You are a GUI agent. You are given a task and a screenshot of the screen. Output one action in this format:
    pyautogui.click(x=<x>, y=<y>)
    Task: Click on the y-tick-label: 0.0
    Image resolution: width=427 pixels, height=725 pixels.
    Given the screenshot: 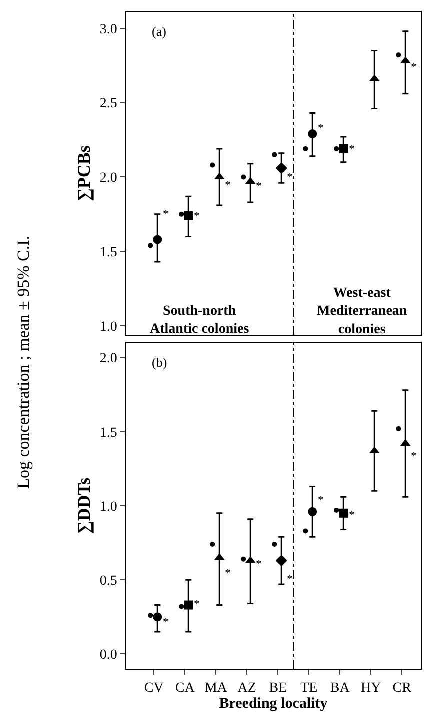 What is the action you would take?
    pyautogui.click(x=109, y=656)
    